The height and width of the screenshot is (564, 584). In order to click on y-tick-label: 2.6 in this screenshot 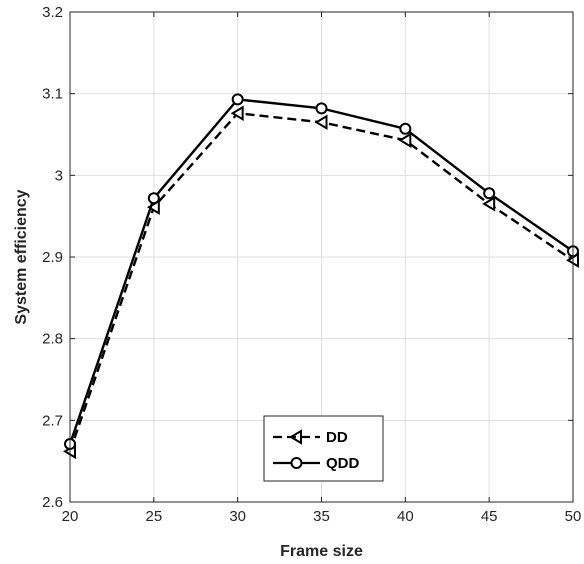, I will do `click(52, 502)`.